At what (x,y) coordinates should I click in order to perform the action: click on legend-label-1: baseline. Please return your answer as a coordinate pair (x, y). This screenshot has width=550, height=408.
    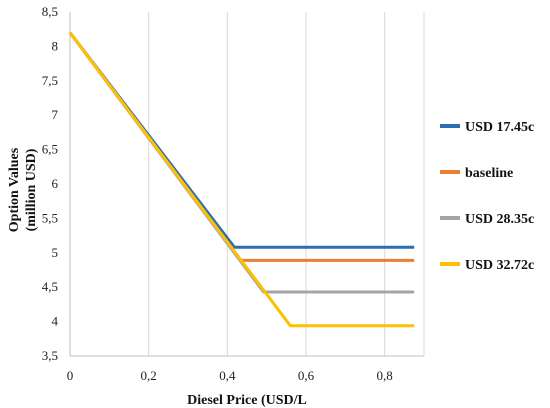
    Looking at the image, I should click on (489, 173).